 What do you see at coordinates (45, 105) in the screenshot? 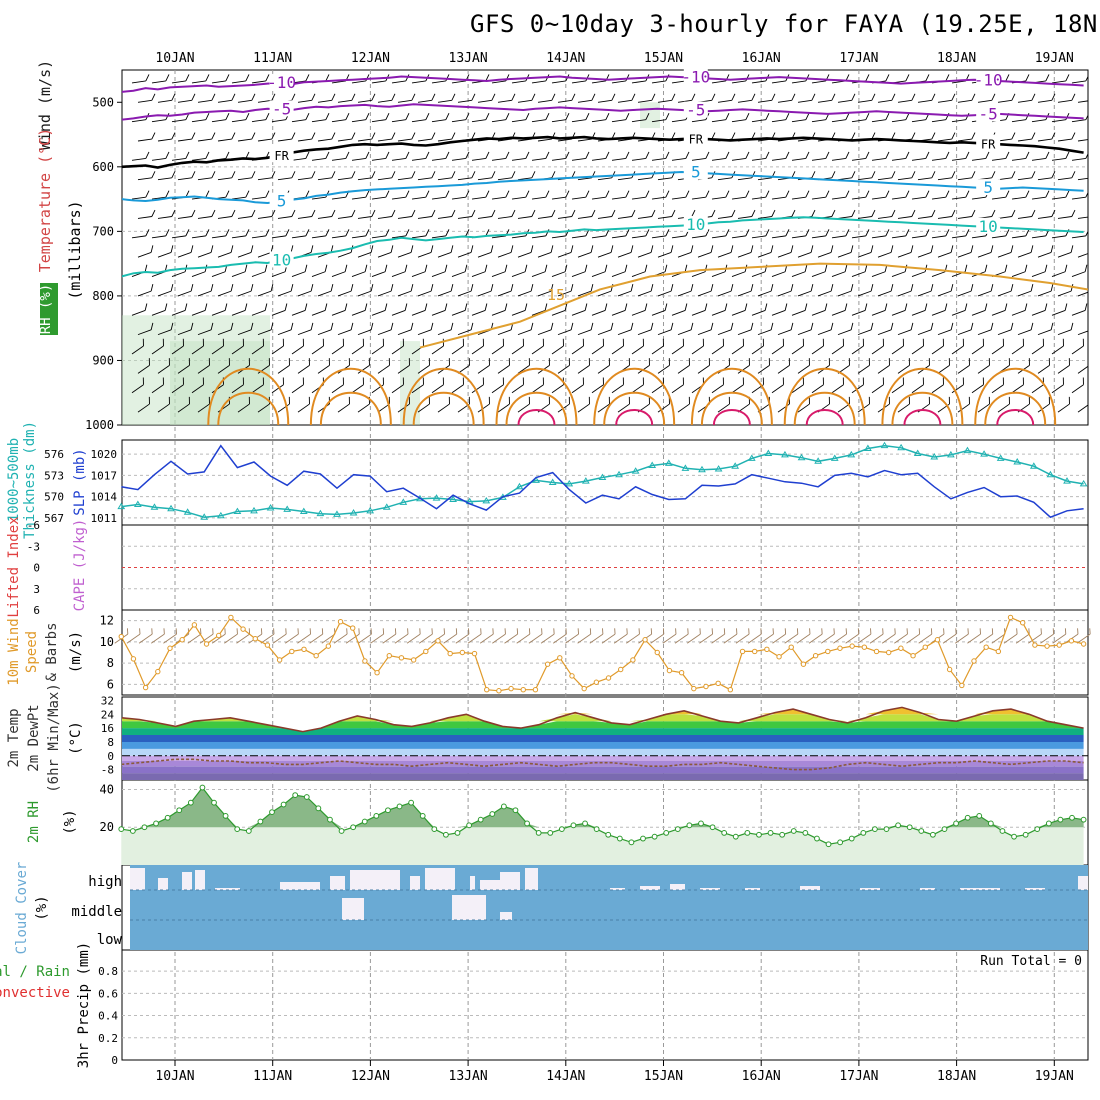
I see `ylabel-wind: Wind (m/s)` at bounding box center [45, 105].